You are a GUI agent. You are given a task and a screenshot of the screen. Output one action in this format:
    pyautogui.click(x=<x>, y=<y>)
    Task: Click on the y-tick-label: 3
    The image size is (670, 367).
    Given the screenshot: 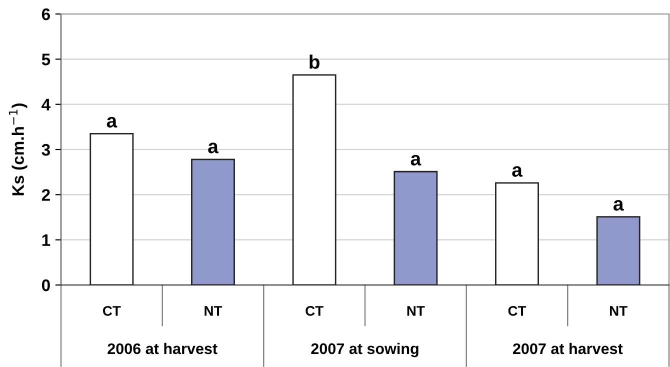 What is the action you would take?
    pyautogui.click(x=46, y=150)
    